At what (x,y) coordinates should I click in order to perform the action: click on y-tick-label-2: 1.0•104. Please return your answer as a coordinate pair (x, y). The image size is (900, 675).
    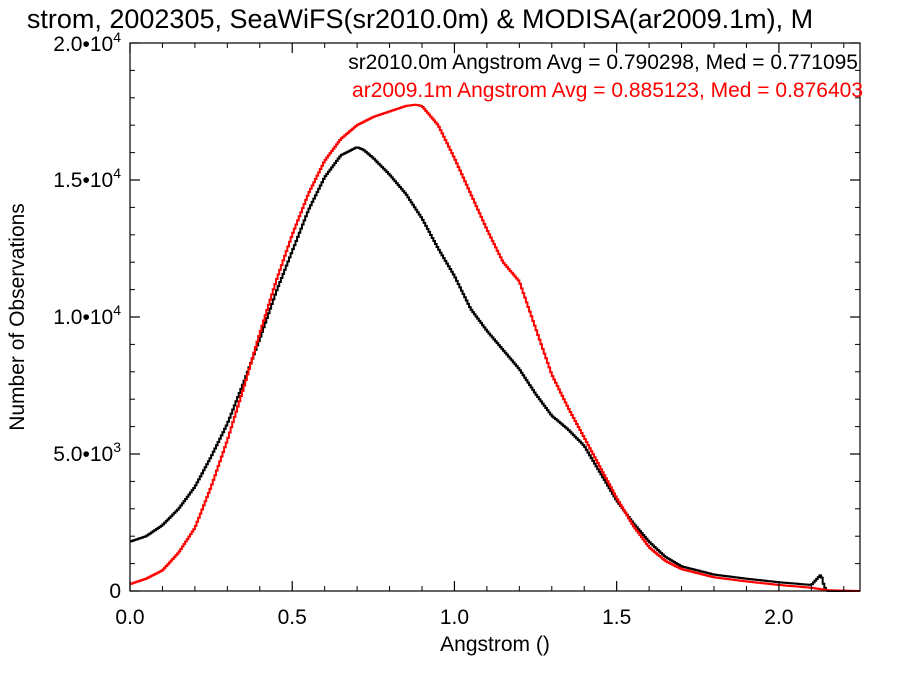
    Looking at the image, I should click on (87, 315).